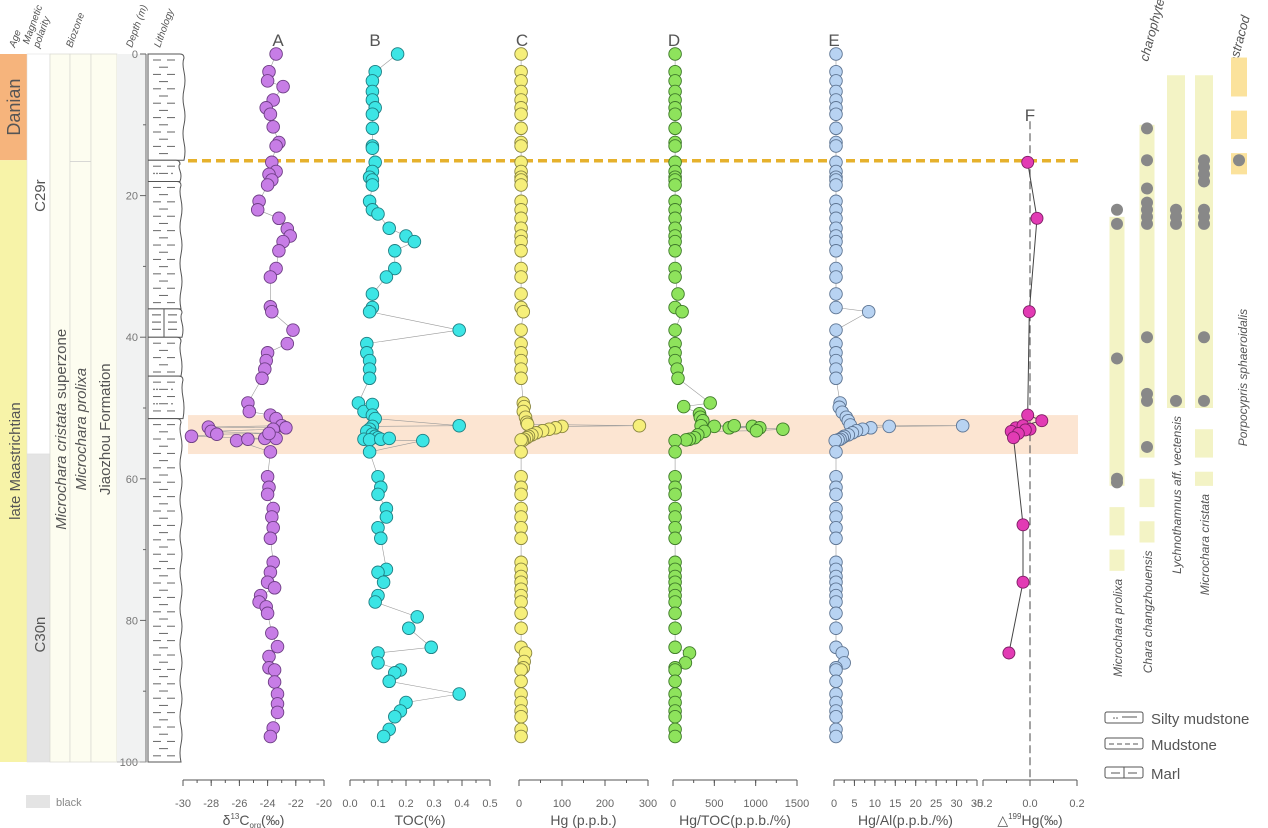  What do you see at coordinates (104, 408) in the screenshot?
I see `formation-column` at bounding box center [104, 408].